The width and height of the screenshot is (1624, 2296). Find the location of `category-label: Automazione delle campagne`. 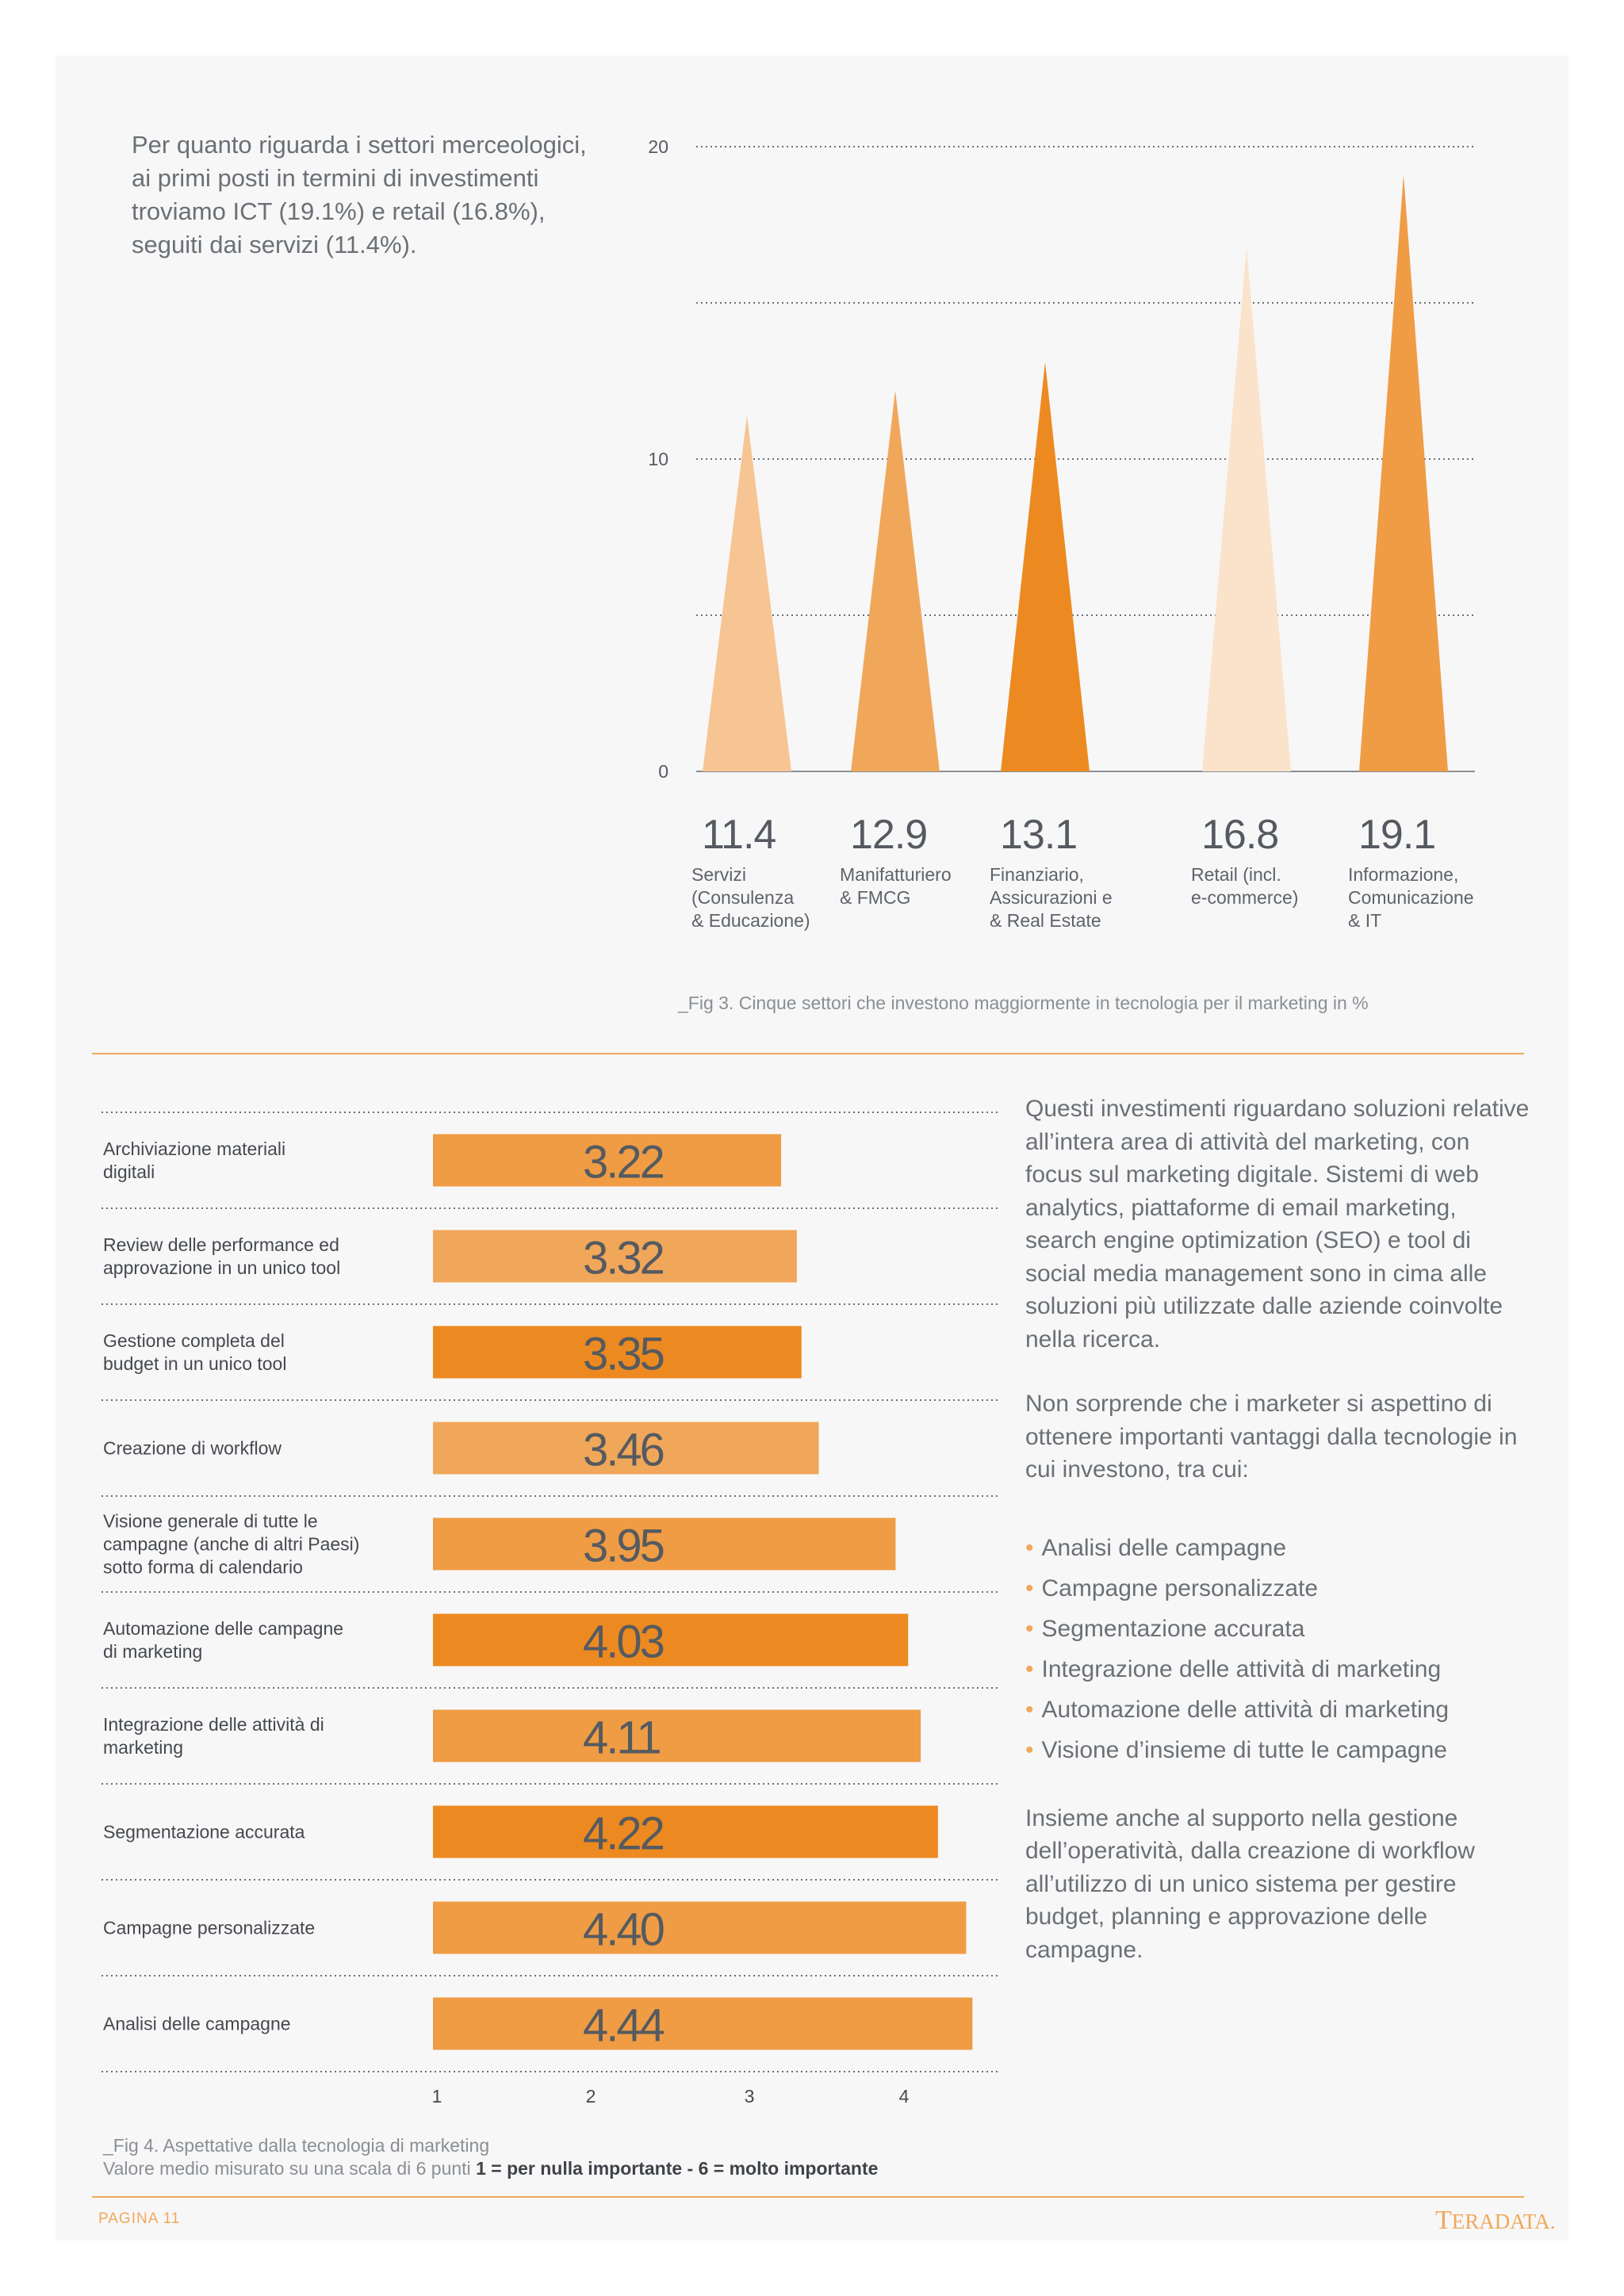

category-label: Automazione delle campagne is located at coordinates (223, 1629).